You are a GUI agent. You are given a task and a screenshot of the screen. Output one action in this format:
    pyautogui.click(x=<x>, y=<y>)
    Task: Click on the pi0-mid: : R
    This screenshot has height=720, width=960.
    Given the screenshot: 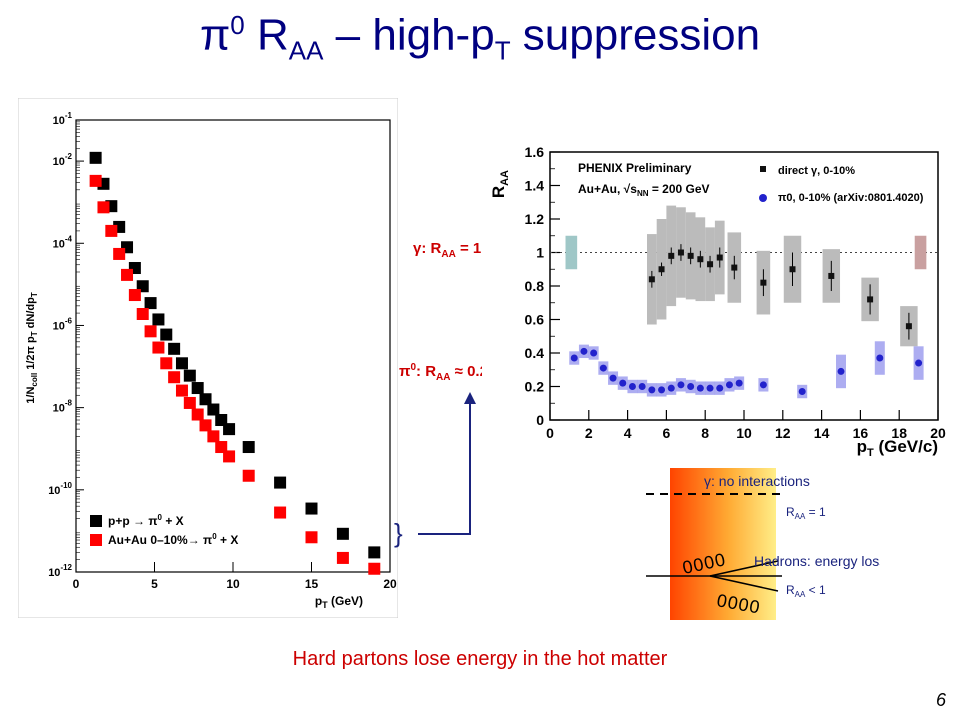 What is the action you would take?
    pyautogui.click(x=426, y=371)
    